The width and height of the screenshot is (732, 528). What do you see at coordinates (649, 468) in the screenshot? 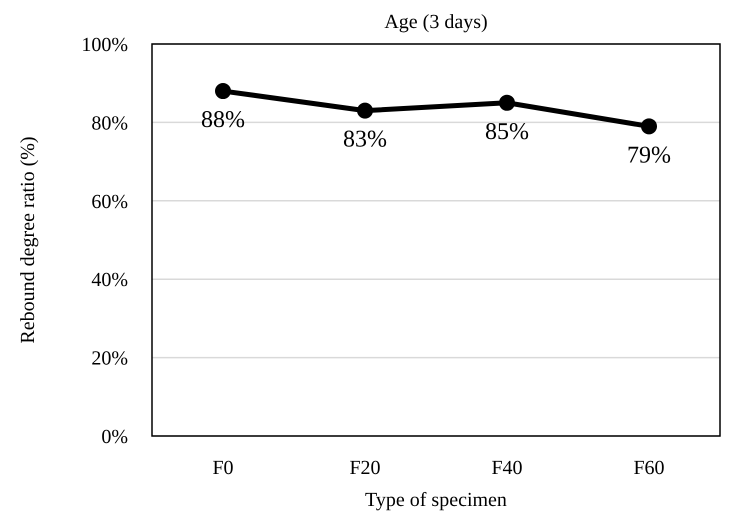
I see `x-tick-label: F60` at bounding box center [649, 468].